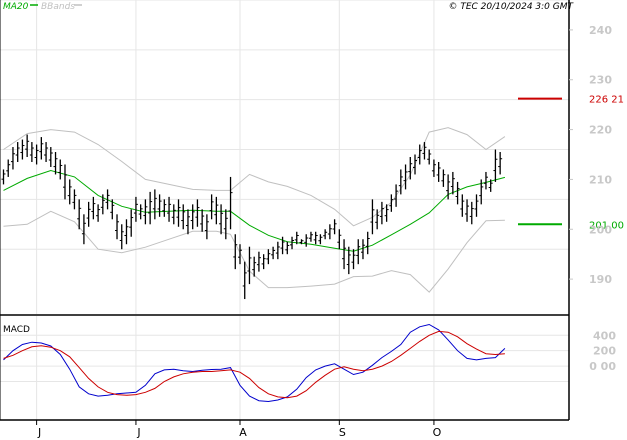 The image size is (627, 440). What do you see at coordinates (600, 229) in the screenshot?
I see `price-y-tick-label: 200` at bounding box center [600, 229].